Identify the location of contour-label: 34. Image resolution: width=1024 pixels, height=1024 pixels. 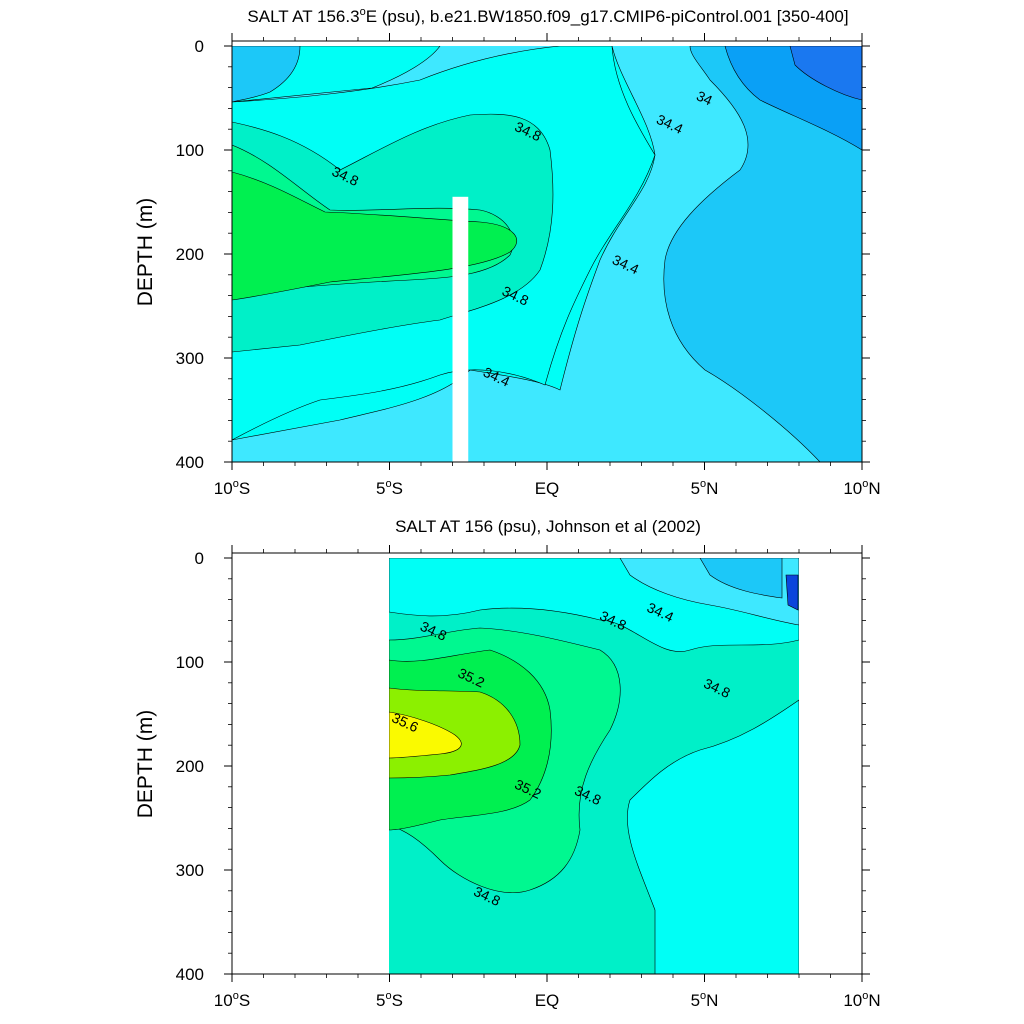
(704, 97).